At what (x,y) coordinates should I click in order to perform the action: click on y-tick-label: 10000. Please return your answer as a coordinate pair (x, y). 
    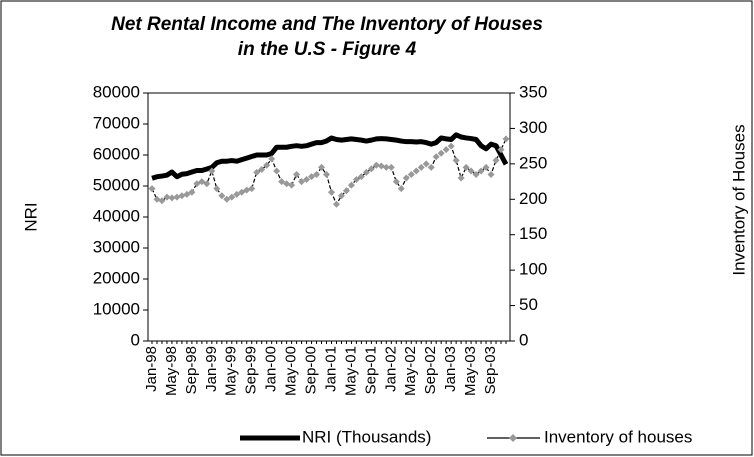
    Looking at the image, I should click on (116, 308).